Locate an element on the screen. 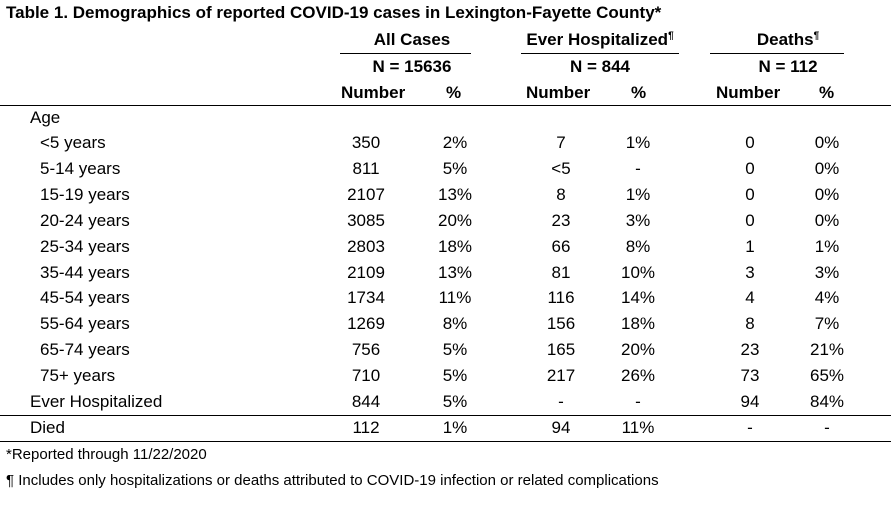  table-row: 65-74 years 756 5% 165 20% 23 21% is located at coordinates (445, 353).